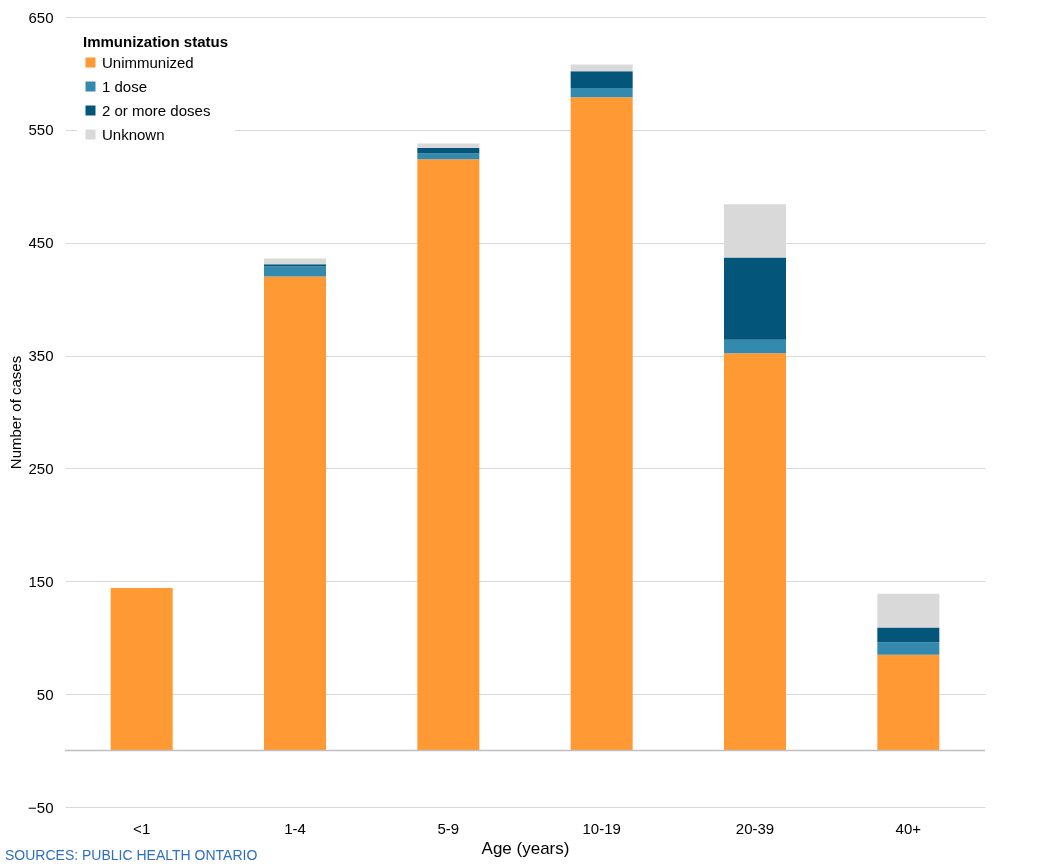  Describe the element at coordinates (142, 828) in the screenshot. I see `x-tick-label: <1` at that location.